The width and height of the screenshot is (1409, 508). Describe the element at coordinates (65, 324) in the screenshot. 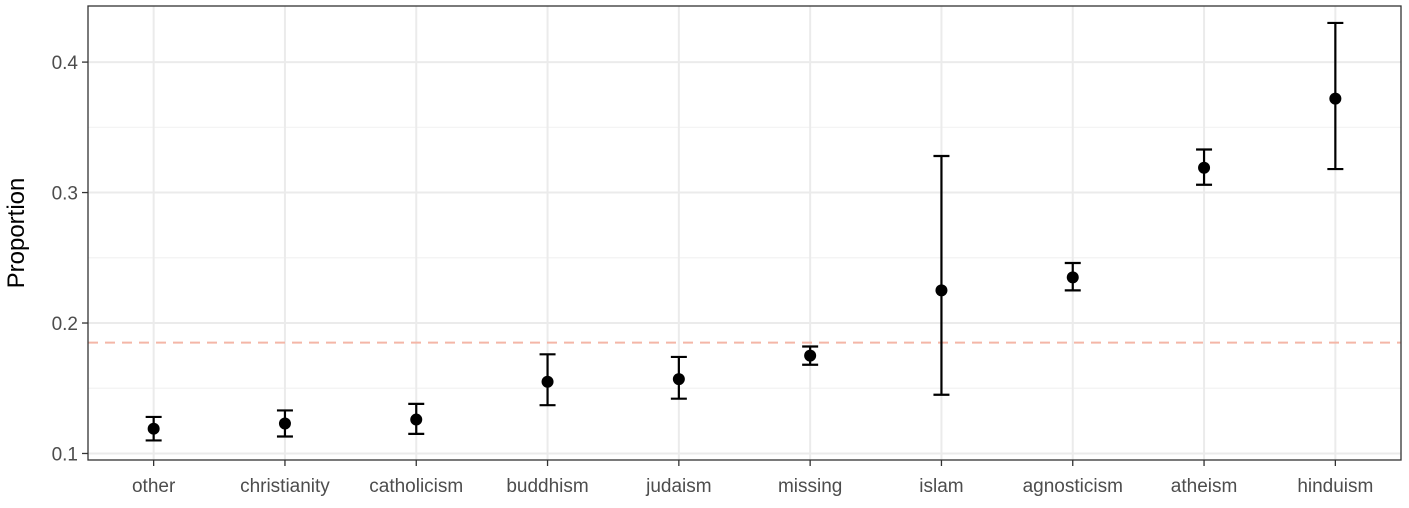

I see `y-tick-label: 0.2` at that location.